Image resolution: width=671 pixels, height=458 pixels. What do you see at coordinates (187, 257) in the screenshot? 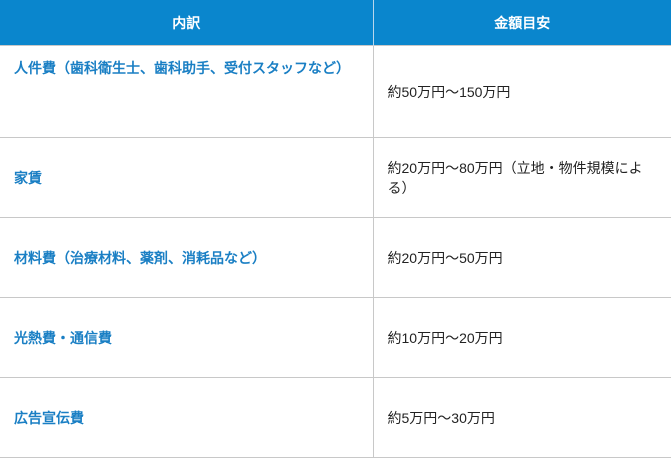
I see `item-cell: 材料費（治療材料、薬剤、消耗品など）` at bounding box center [187, 257].